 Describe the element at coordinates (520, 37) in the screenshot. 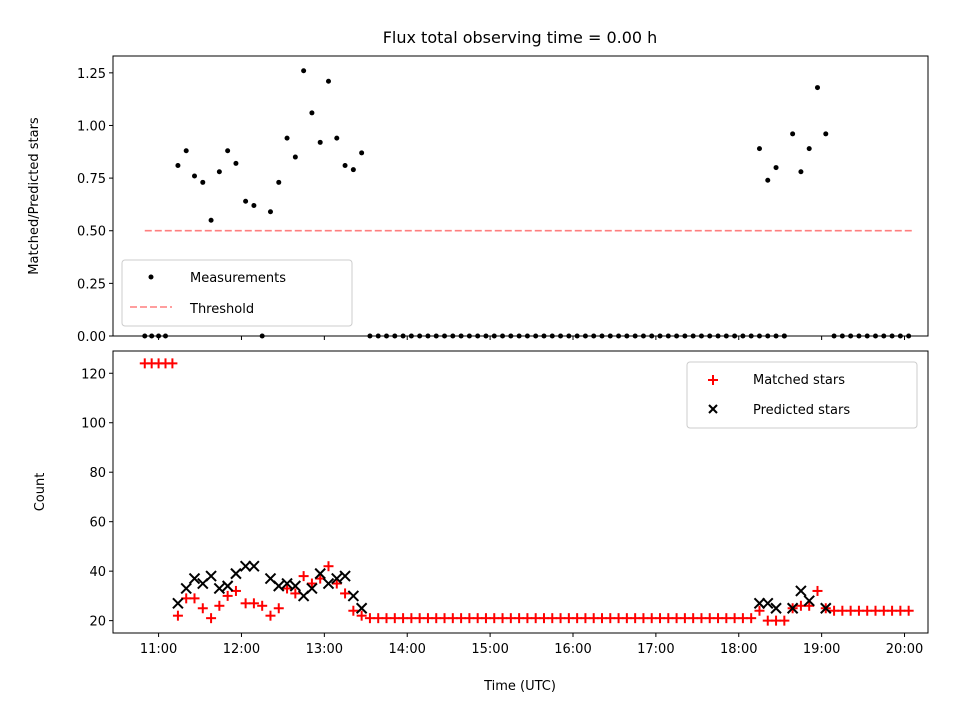

I see `chart-title: Flux total observing time = 0.00 h` at that location.